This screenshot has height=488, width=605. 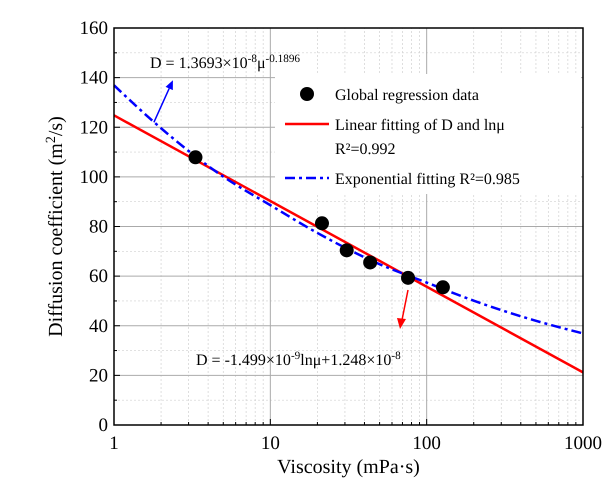 What do you see at coordinates (348, 467) in the screenshot?
I see `x-axis-title: Viscosity (mPa·s)` at bounding box center [348, 467].